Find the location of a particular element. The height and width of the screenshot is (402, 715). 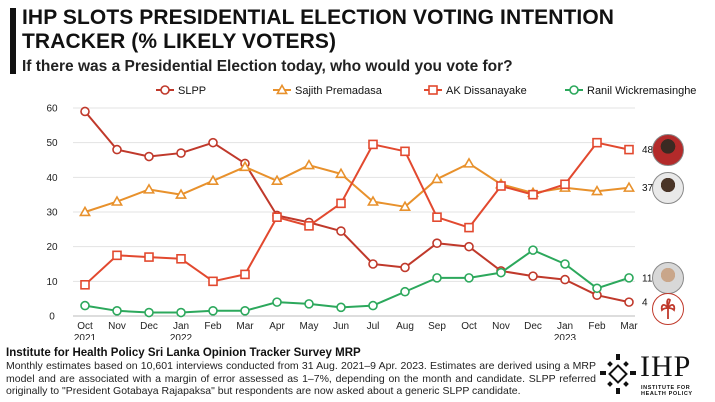

candidate-avatar-premadasa is located at coordinates (668, 188).